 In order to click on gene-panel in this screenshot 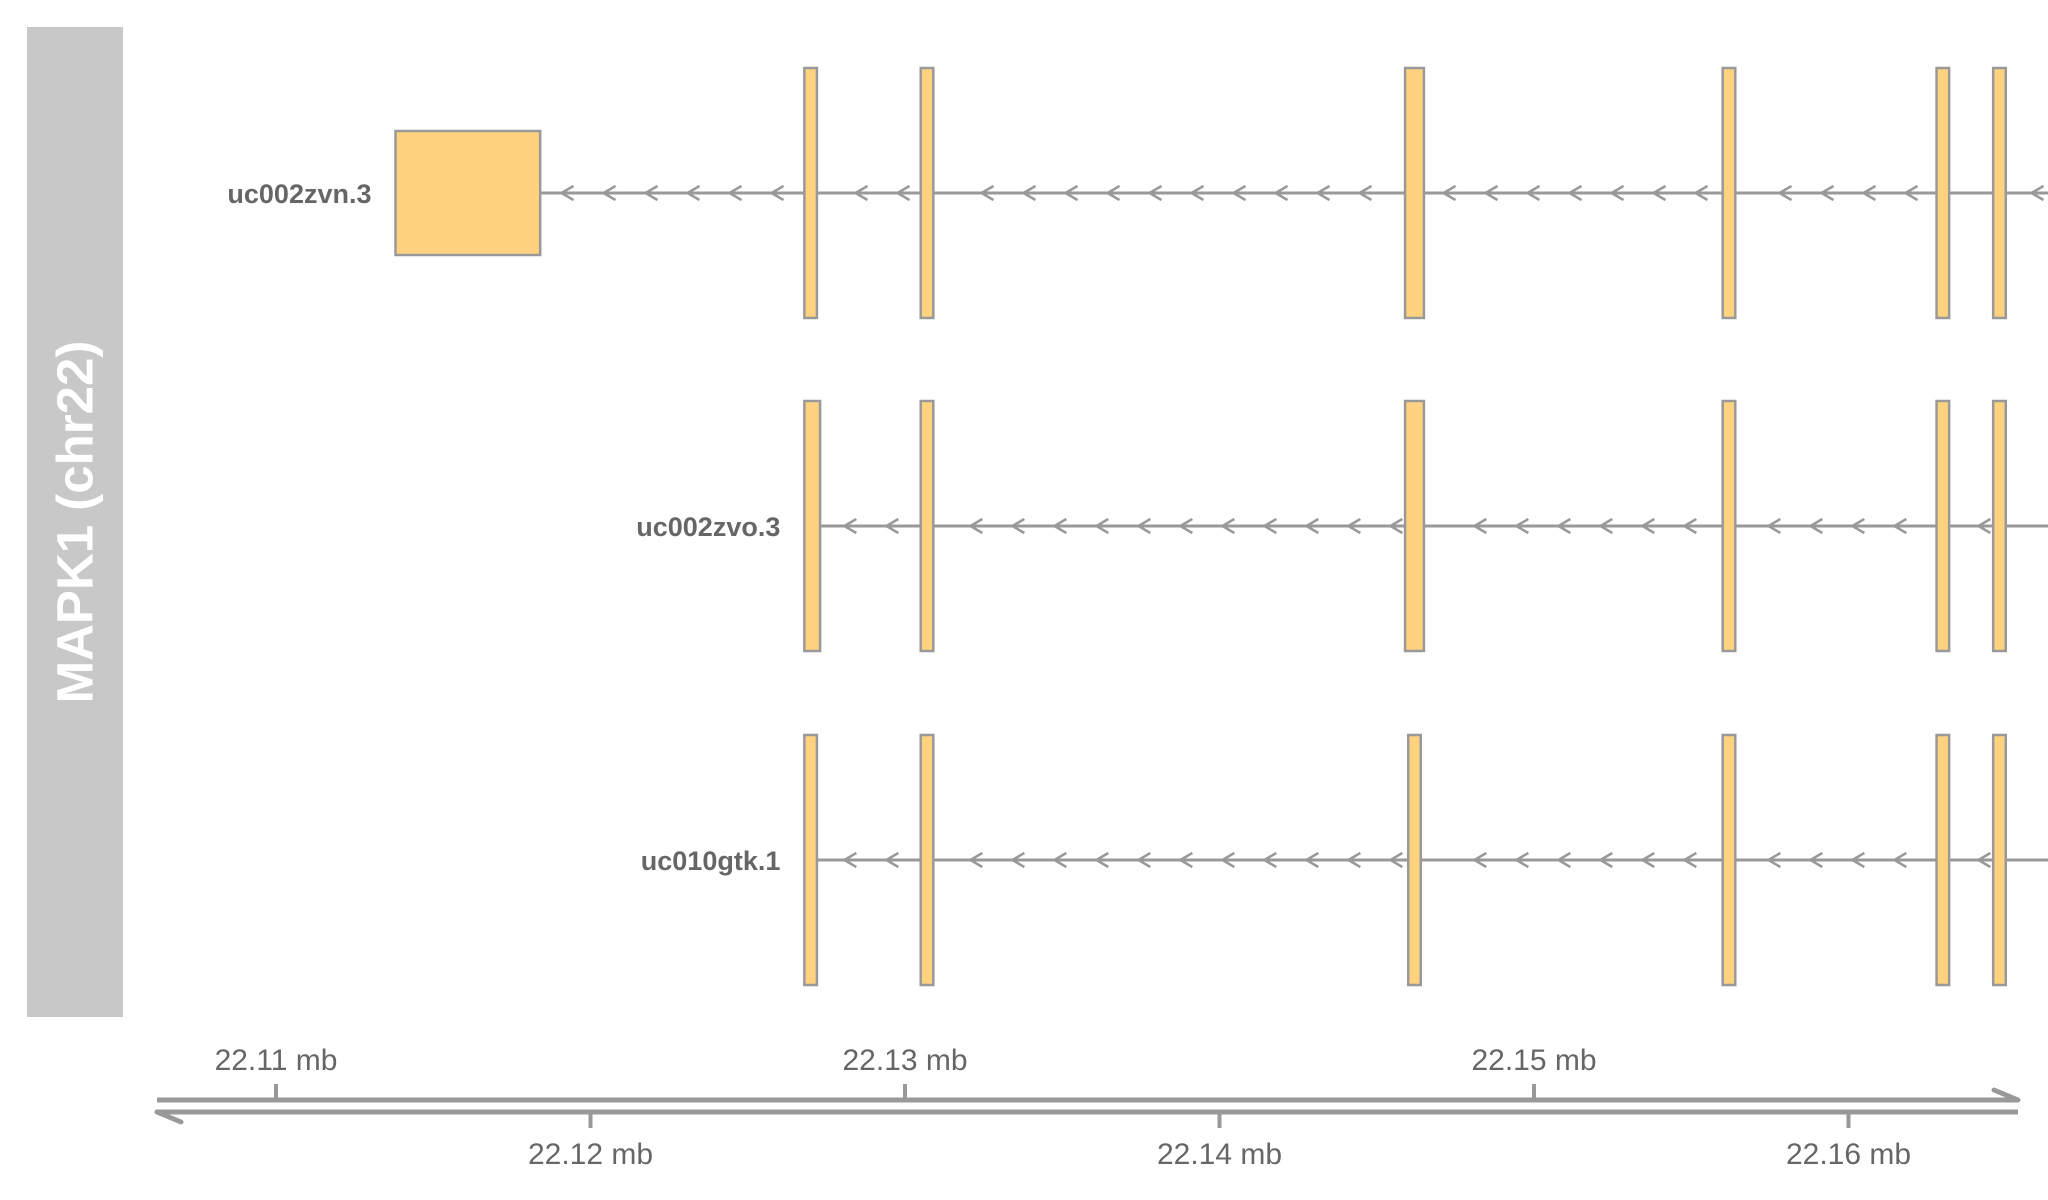, I will do `click(75, 522)`.